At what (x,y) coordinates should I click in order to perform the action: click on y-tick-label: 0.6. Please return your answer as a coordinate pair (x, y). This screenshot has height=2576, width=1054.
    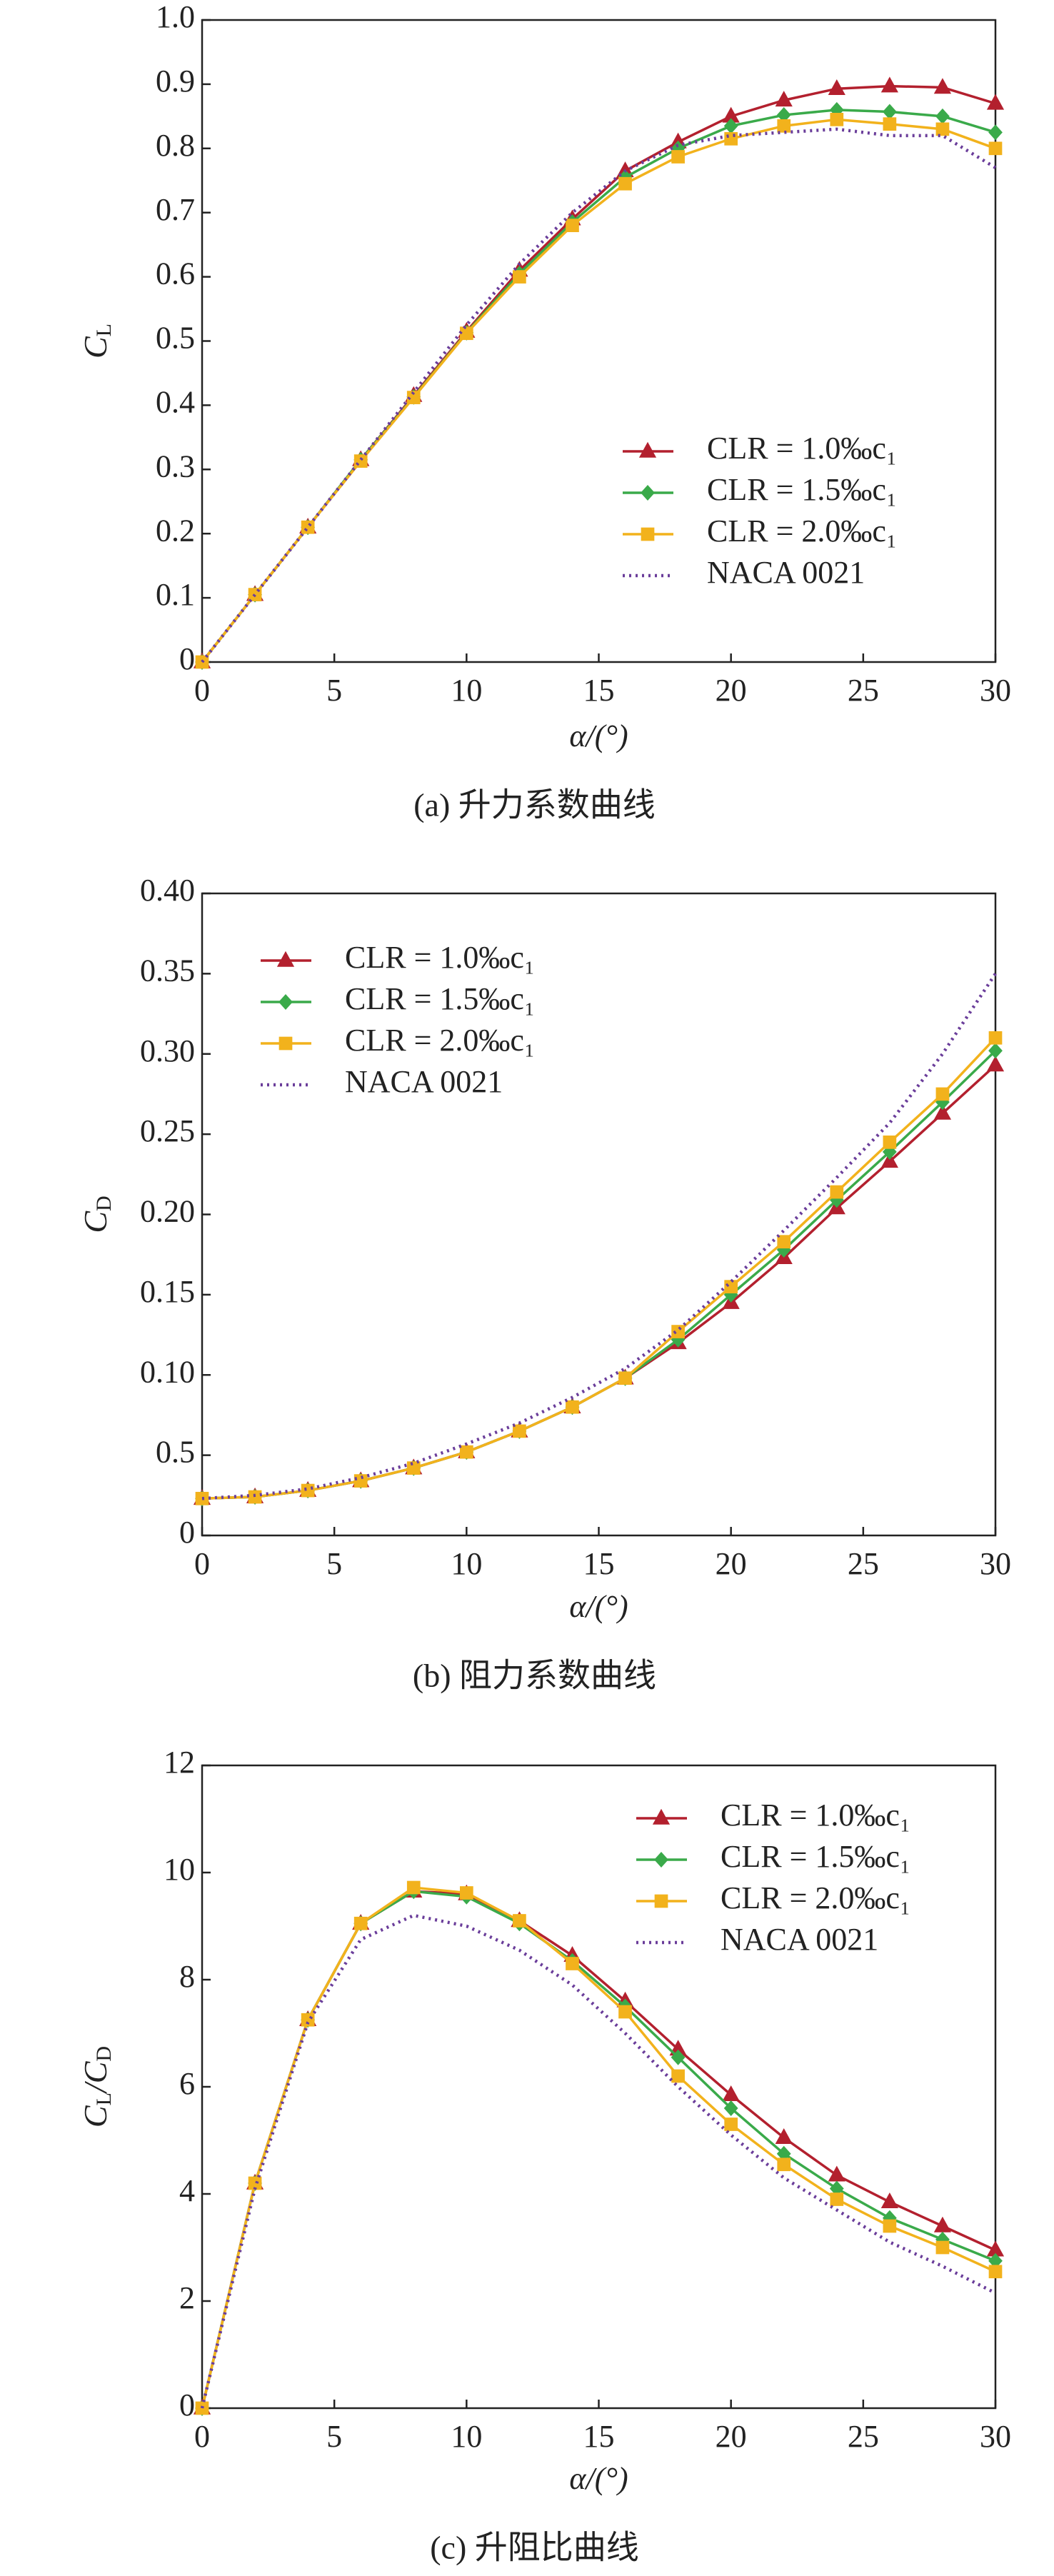
    Looking at the image, I should click on (176, 273).